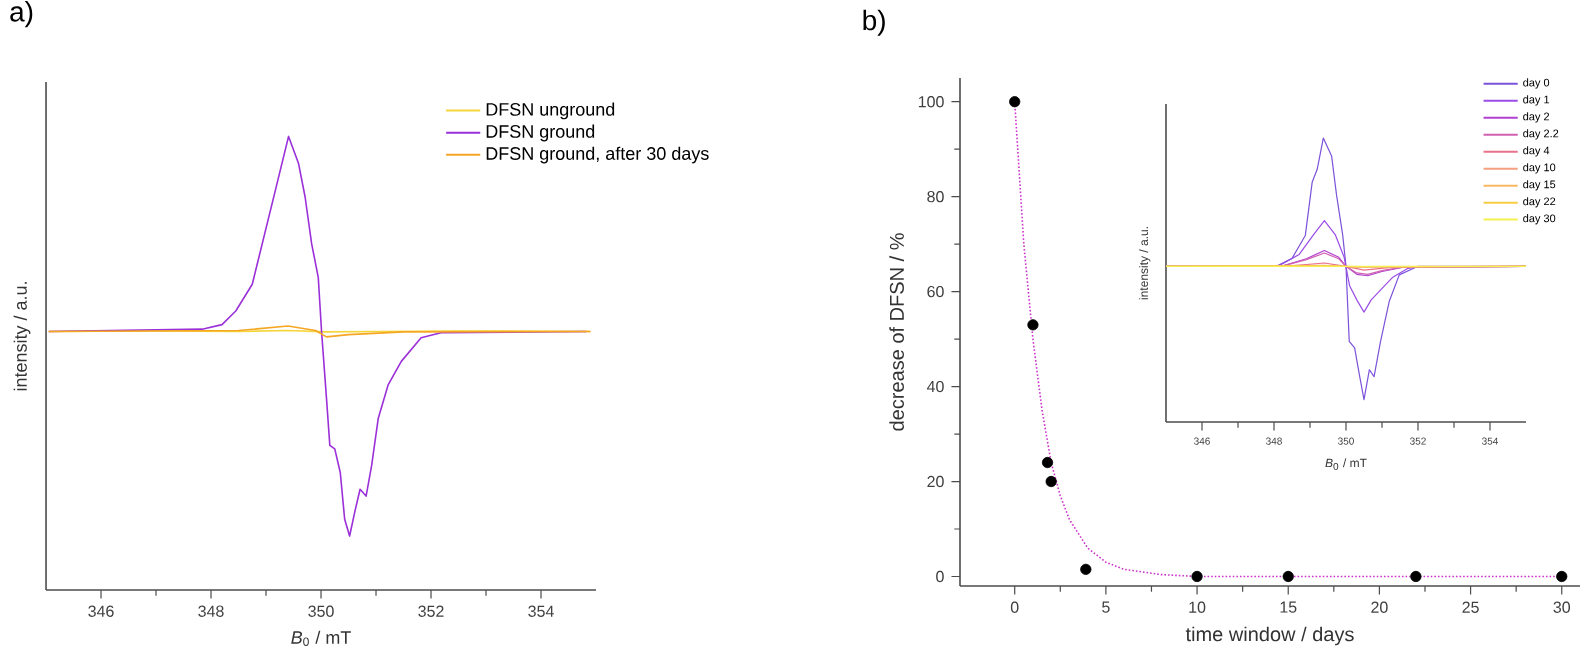 The height and width of the screenshot is (672, 1592). What do you see at coordinates (540, 133) in the screenshot?
I see `legend-label: DFSN ground` at bounding box center [540, 133].